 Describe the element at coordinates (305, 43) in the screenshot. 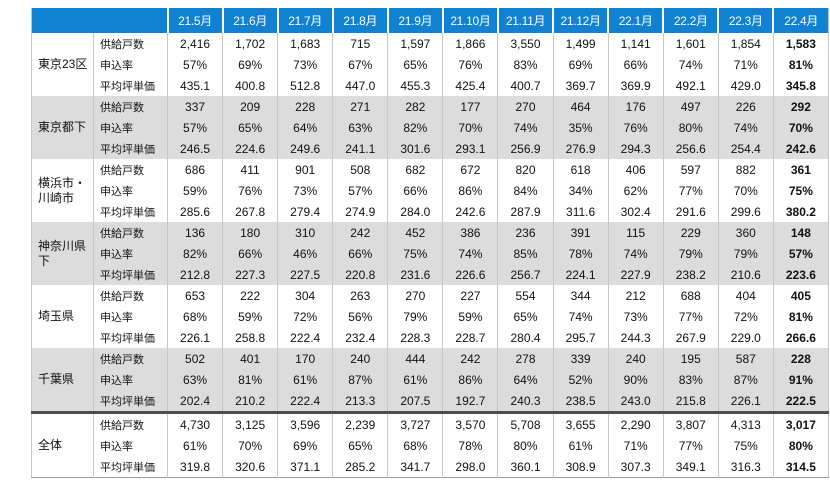

I see `value-cell: 1,683` at that location.